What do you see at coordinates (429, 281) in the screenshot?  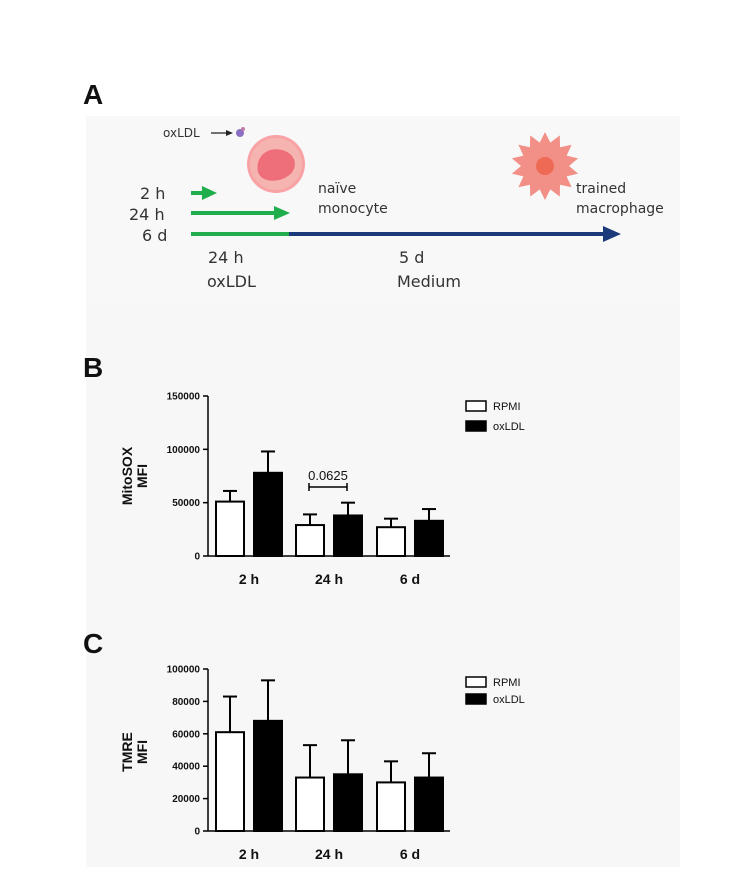 I see `phase2-treatment: Medium` at bounding box center [429, 281].